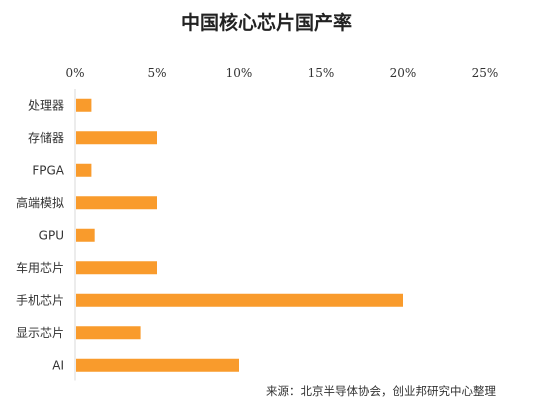 The image size is (533, 411). What do you see at coordinates (48, 170) in the screenshot?
I see `category-label: FPGA` at bounding box center [48, 170].